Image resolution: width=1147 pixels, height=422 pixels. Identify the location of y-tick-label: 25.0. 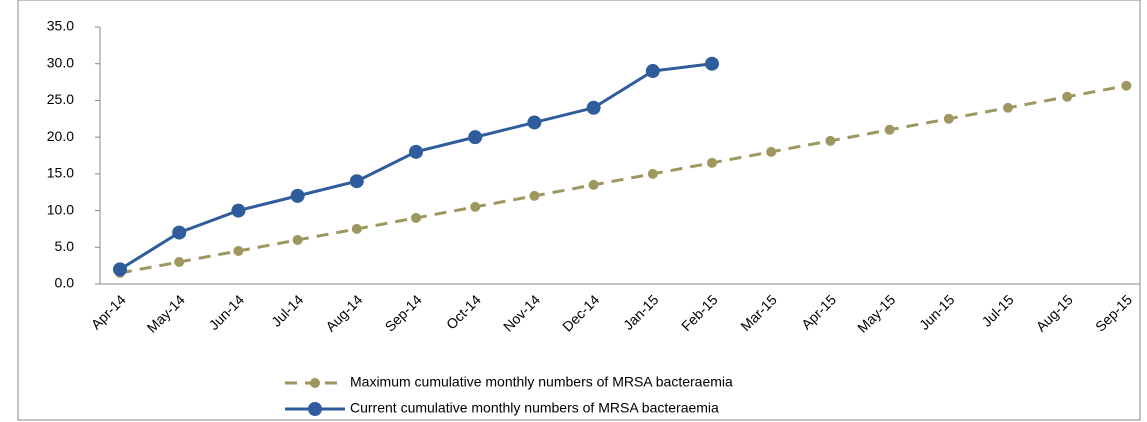
(60, 99).